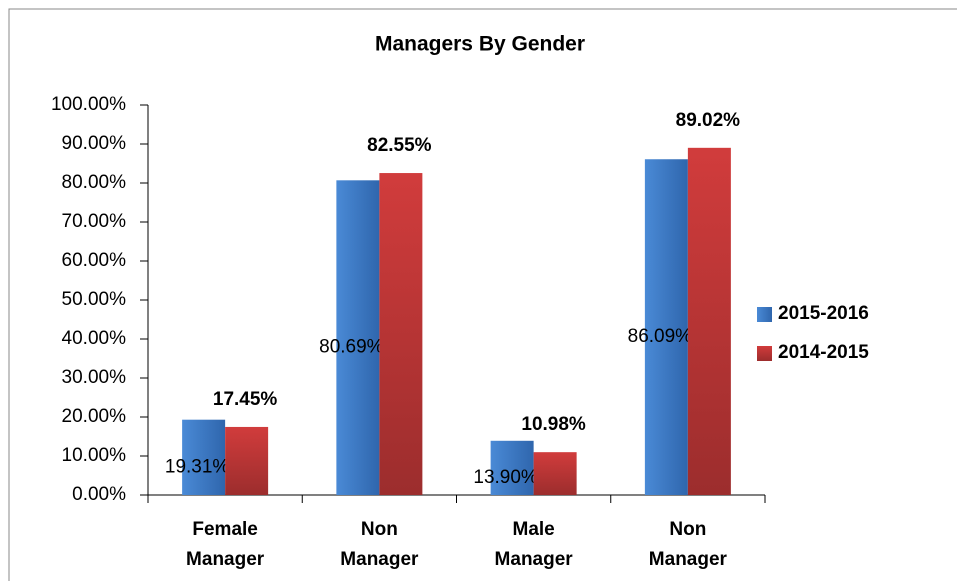 This screenshot has width=958, height=581. What do you see at coordinates (823, 313) in the screenshot?
I see `legend-label: 2015-2016` at bounding box center [823, 313].